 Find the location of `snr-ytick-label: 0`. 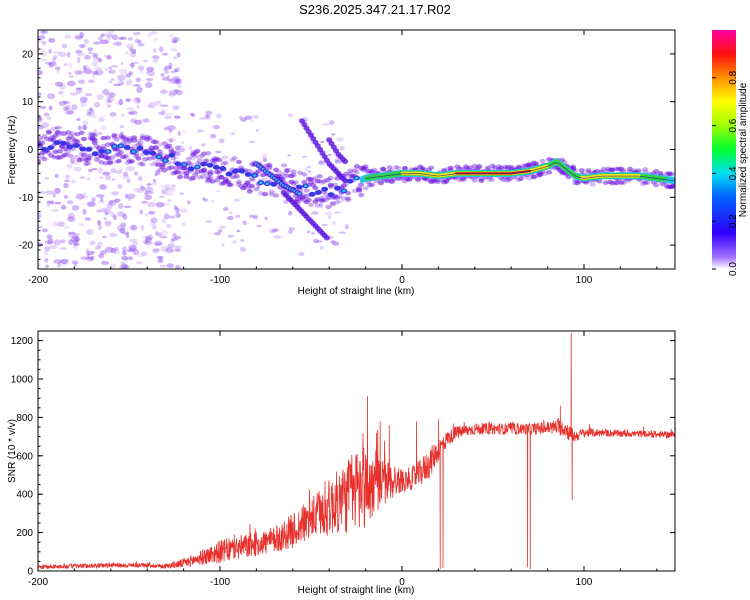

snr-ytick-label: 0 is located at coordinates (30, 572).